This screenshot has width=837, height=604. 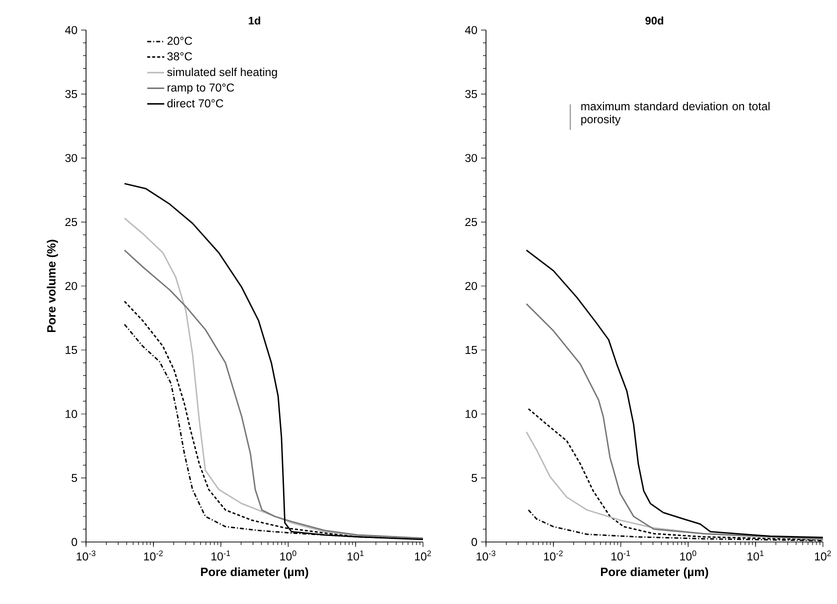 I want to click on legend-label: simulated self heating, so click(x=222, y=73).